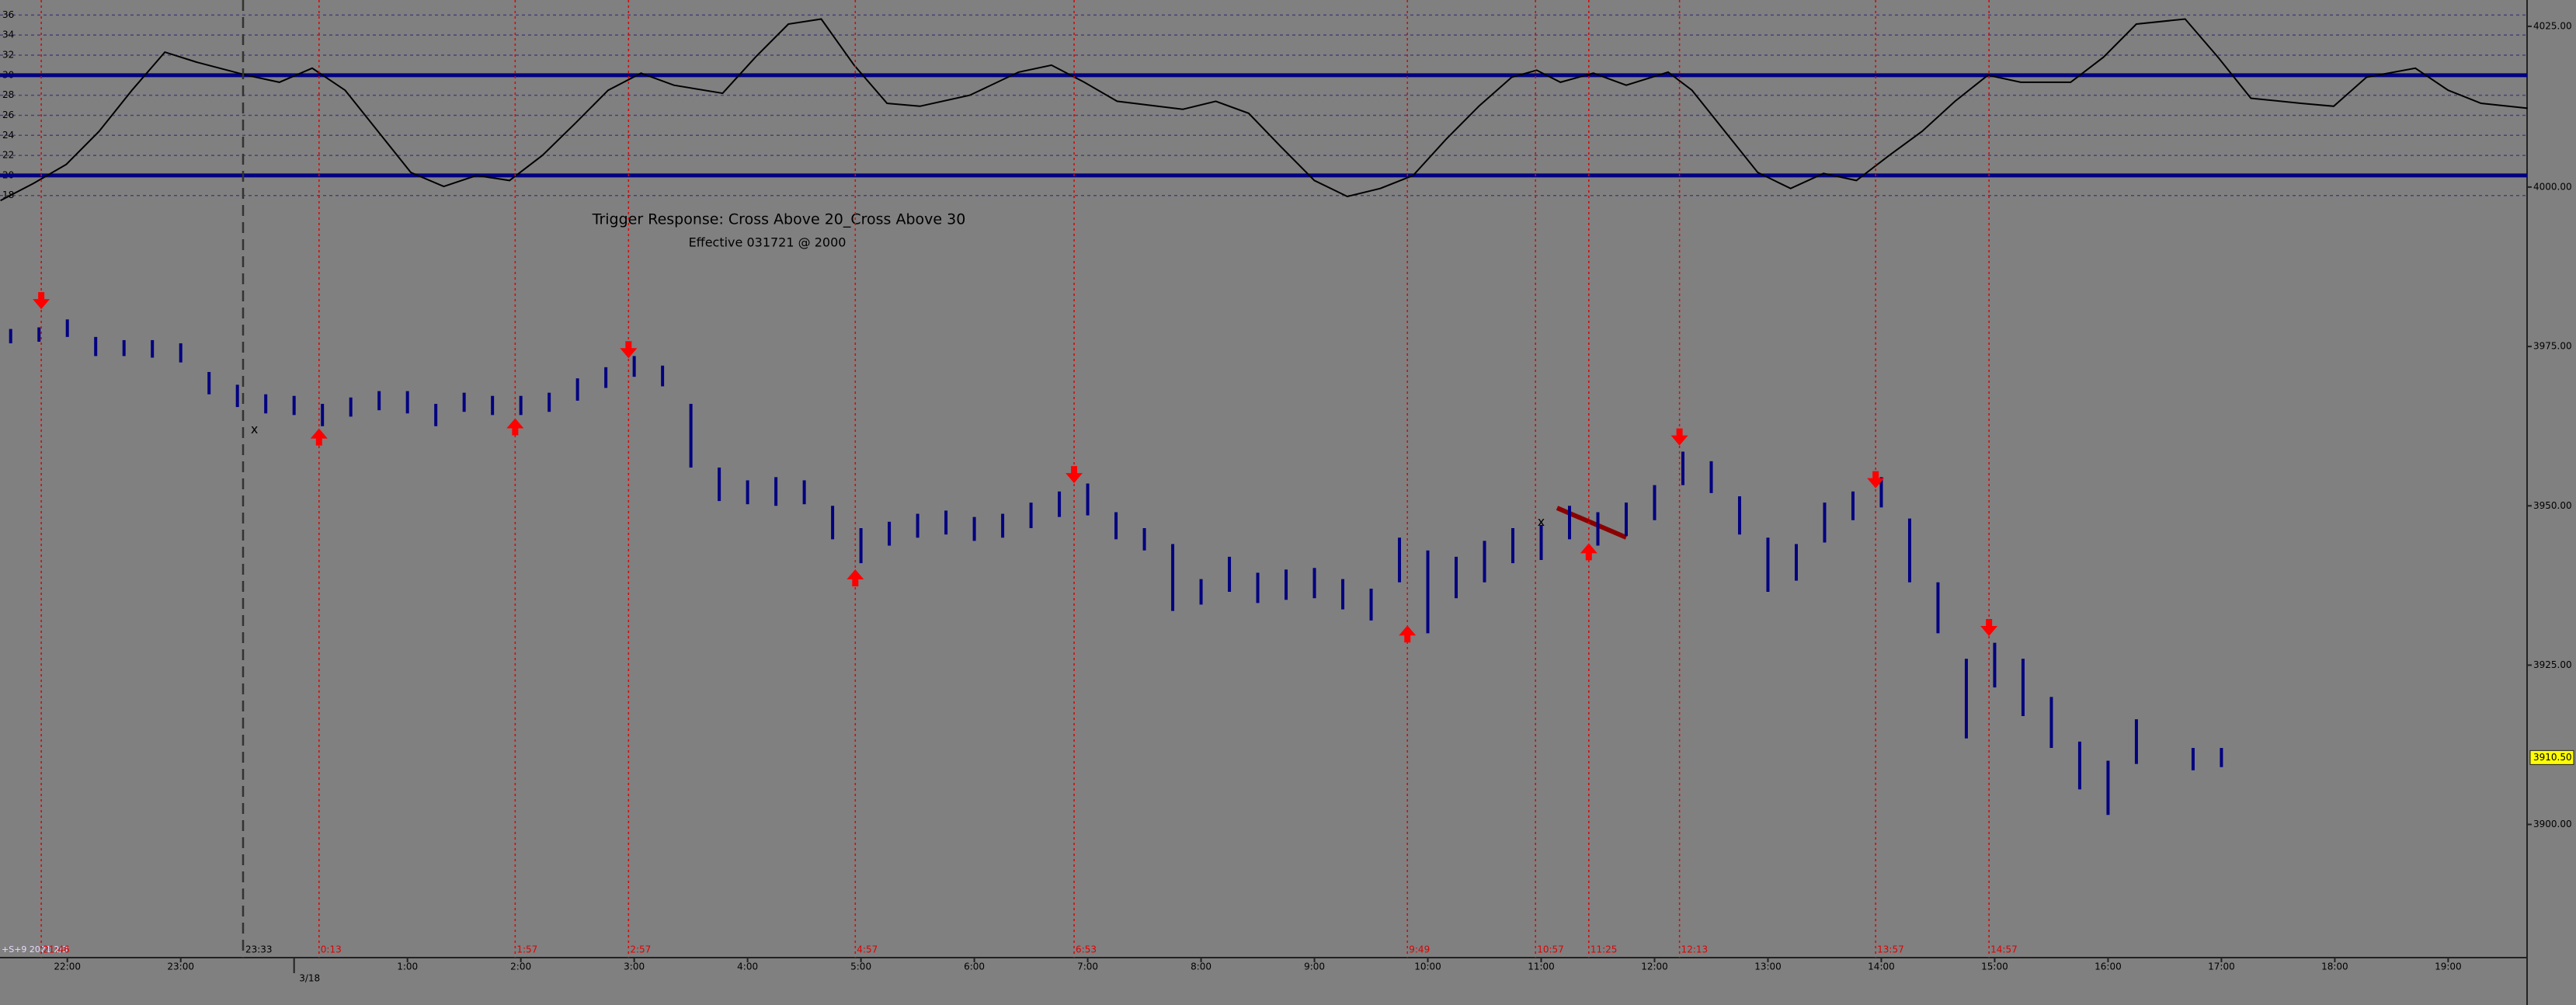 This screenshot has height=1005, width=2576. Describe the element at coordinates (2108, 967) in the screenshot. I see `x-tick-label: 16:00` at that location.